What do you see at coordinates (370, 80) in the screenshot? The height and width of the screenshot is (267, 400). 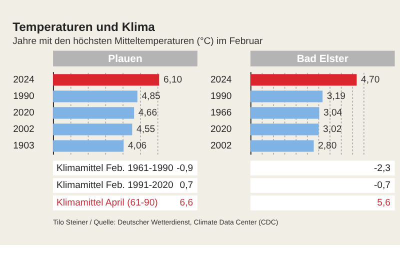 I see `data-label: 4,70` at bounding box center [370, 80].